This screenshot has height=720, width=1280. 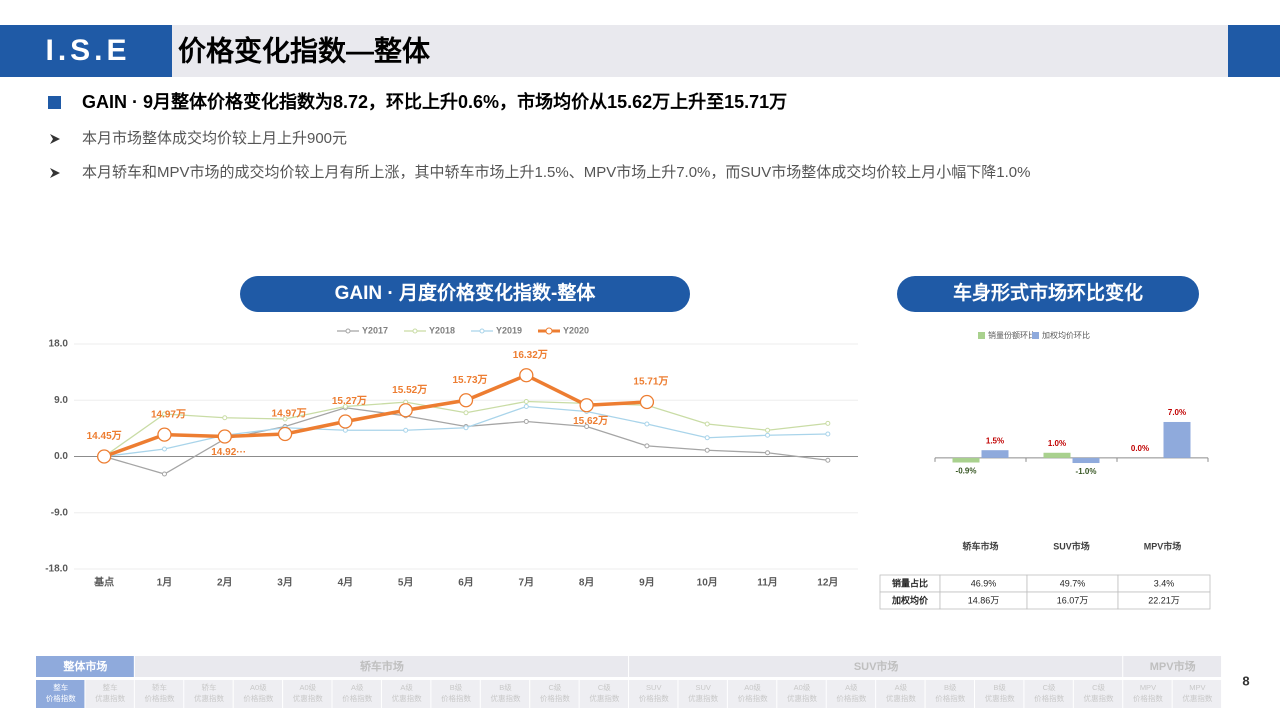 I want to click on bullet-arrow, so click(x=55, y=139).